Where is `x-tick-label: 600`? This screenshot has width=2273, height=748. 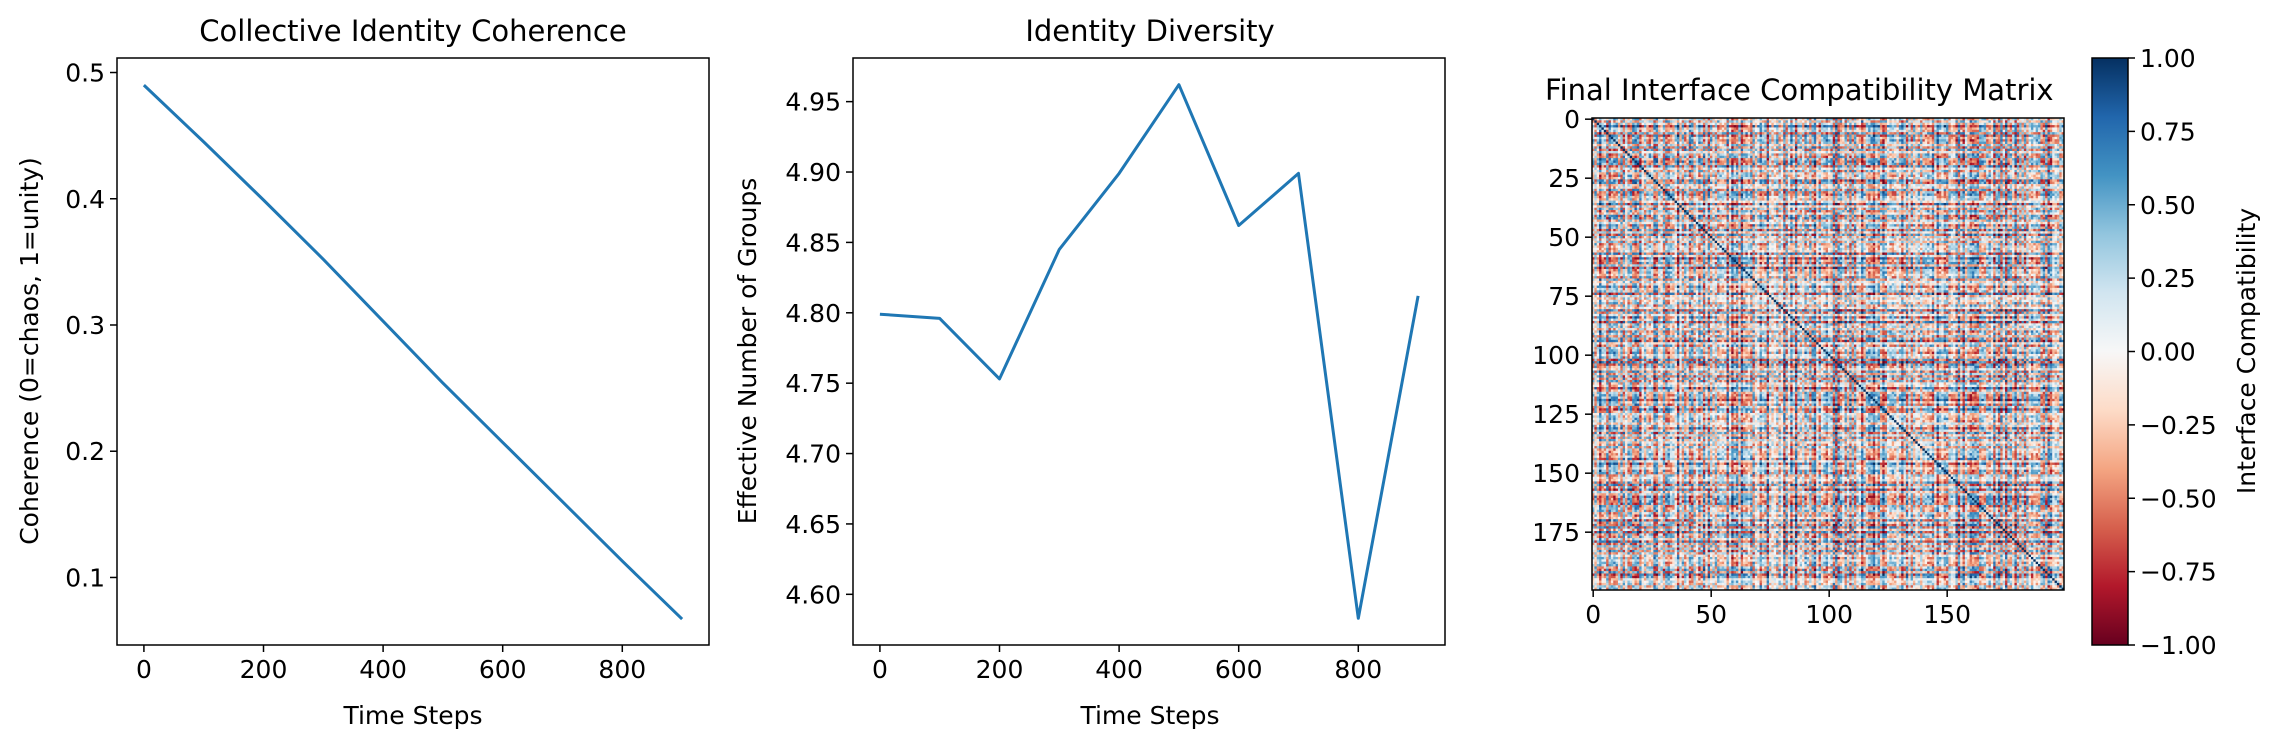
x-tick-label: 600 is located at coordinates (1239, 669).